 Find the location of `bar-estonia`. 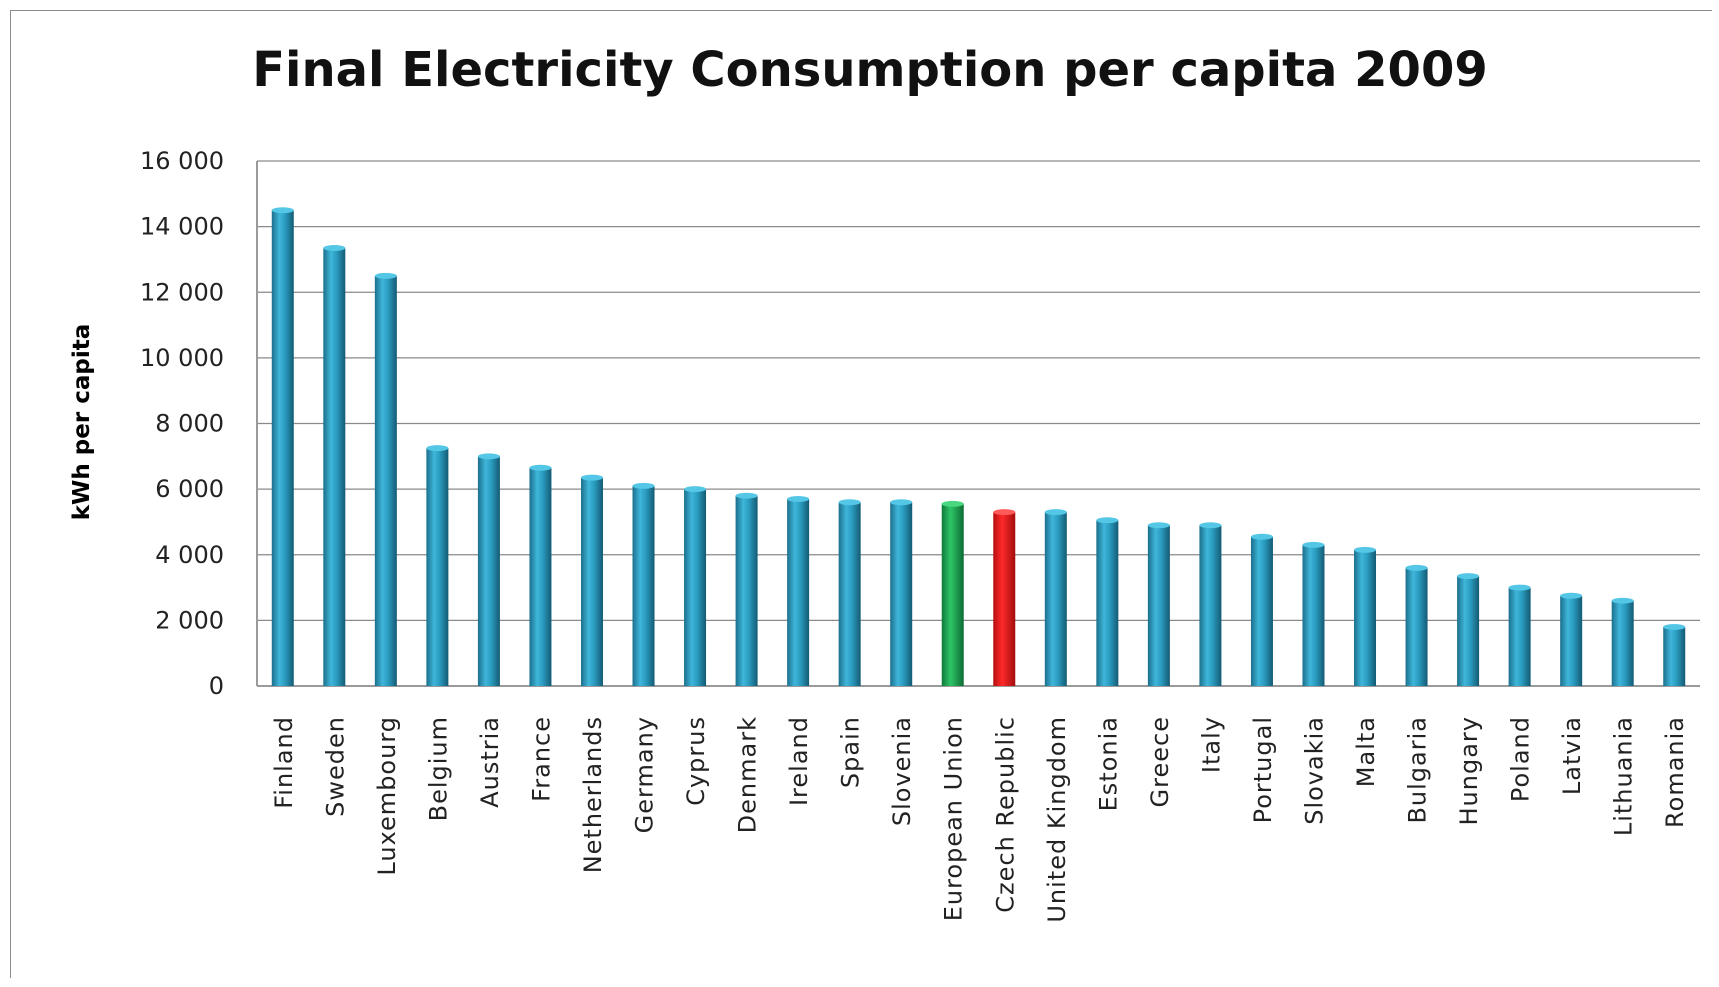

bar-estonia is located at coordinates (1107, 603).